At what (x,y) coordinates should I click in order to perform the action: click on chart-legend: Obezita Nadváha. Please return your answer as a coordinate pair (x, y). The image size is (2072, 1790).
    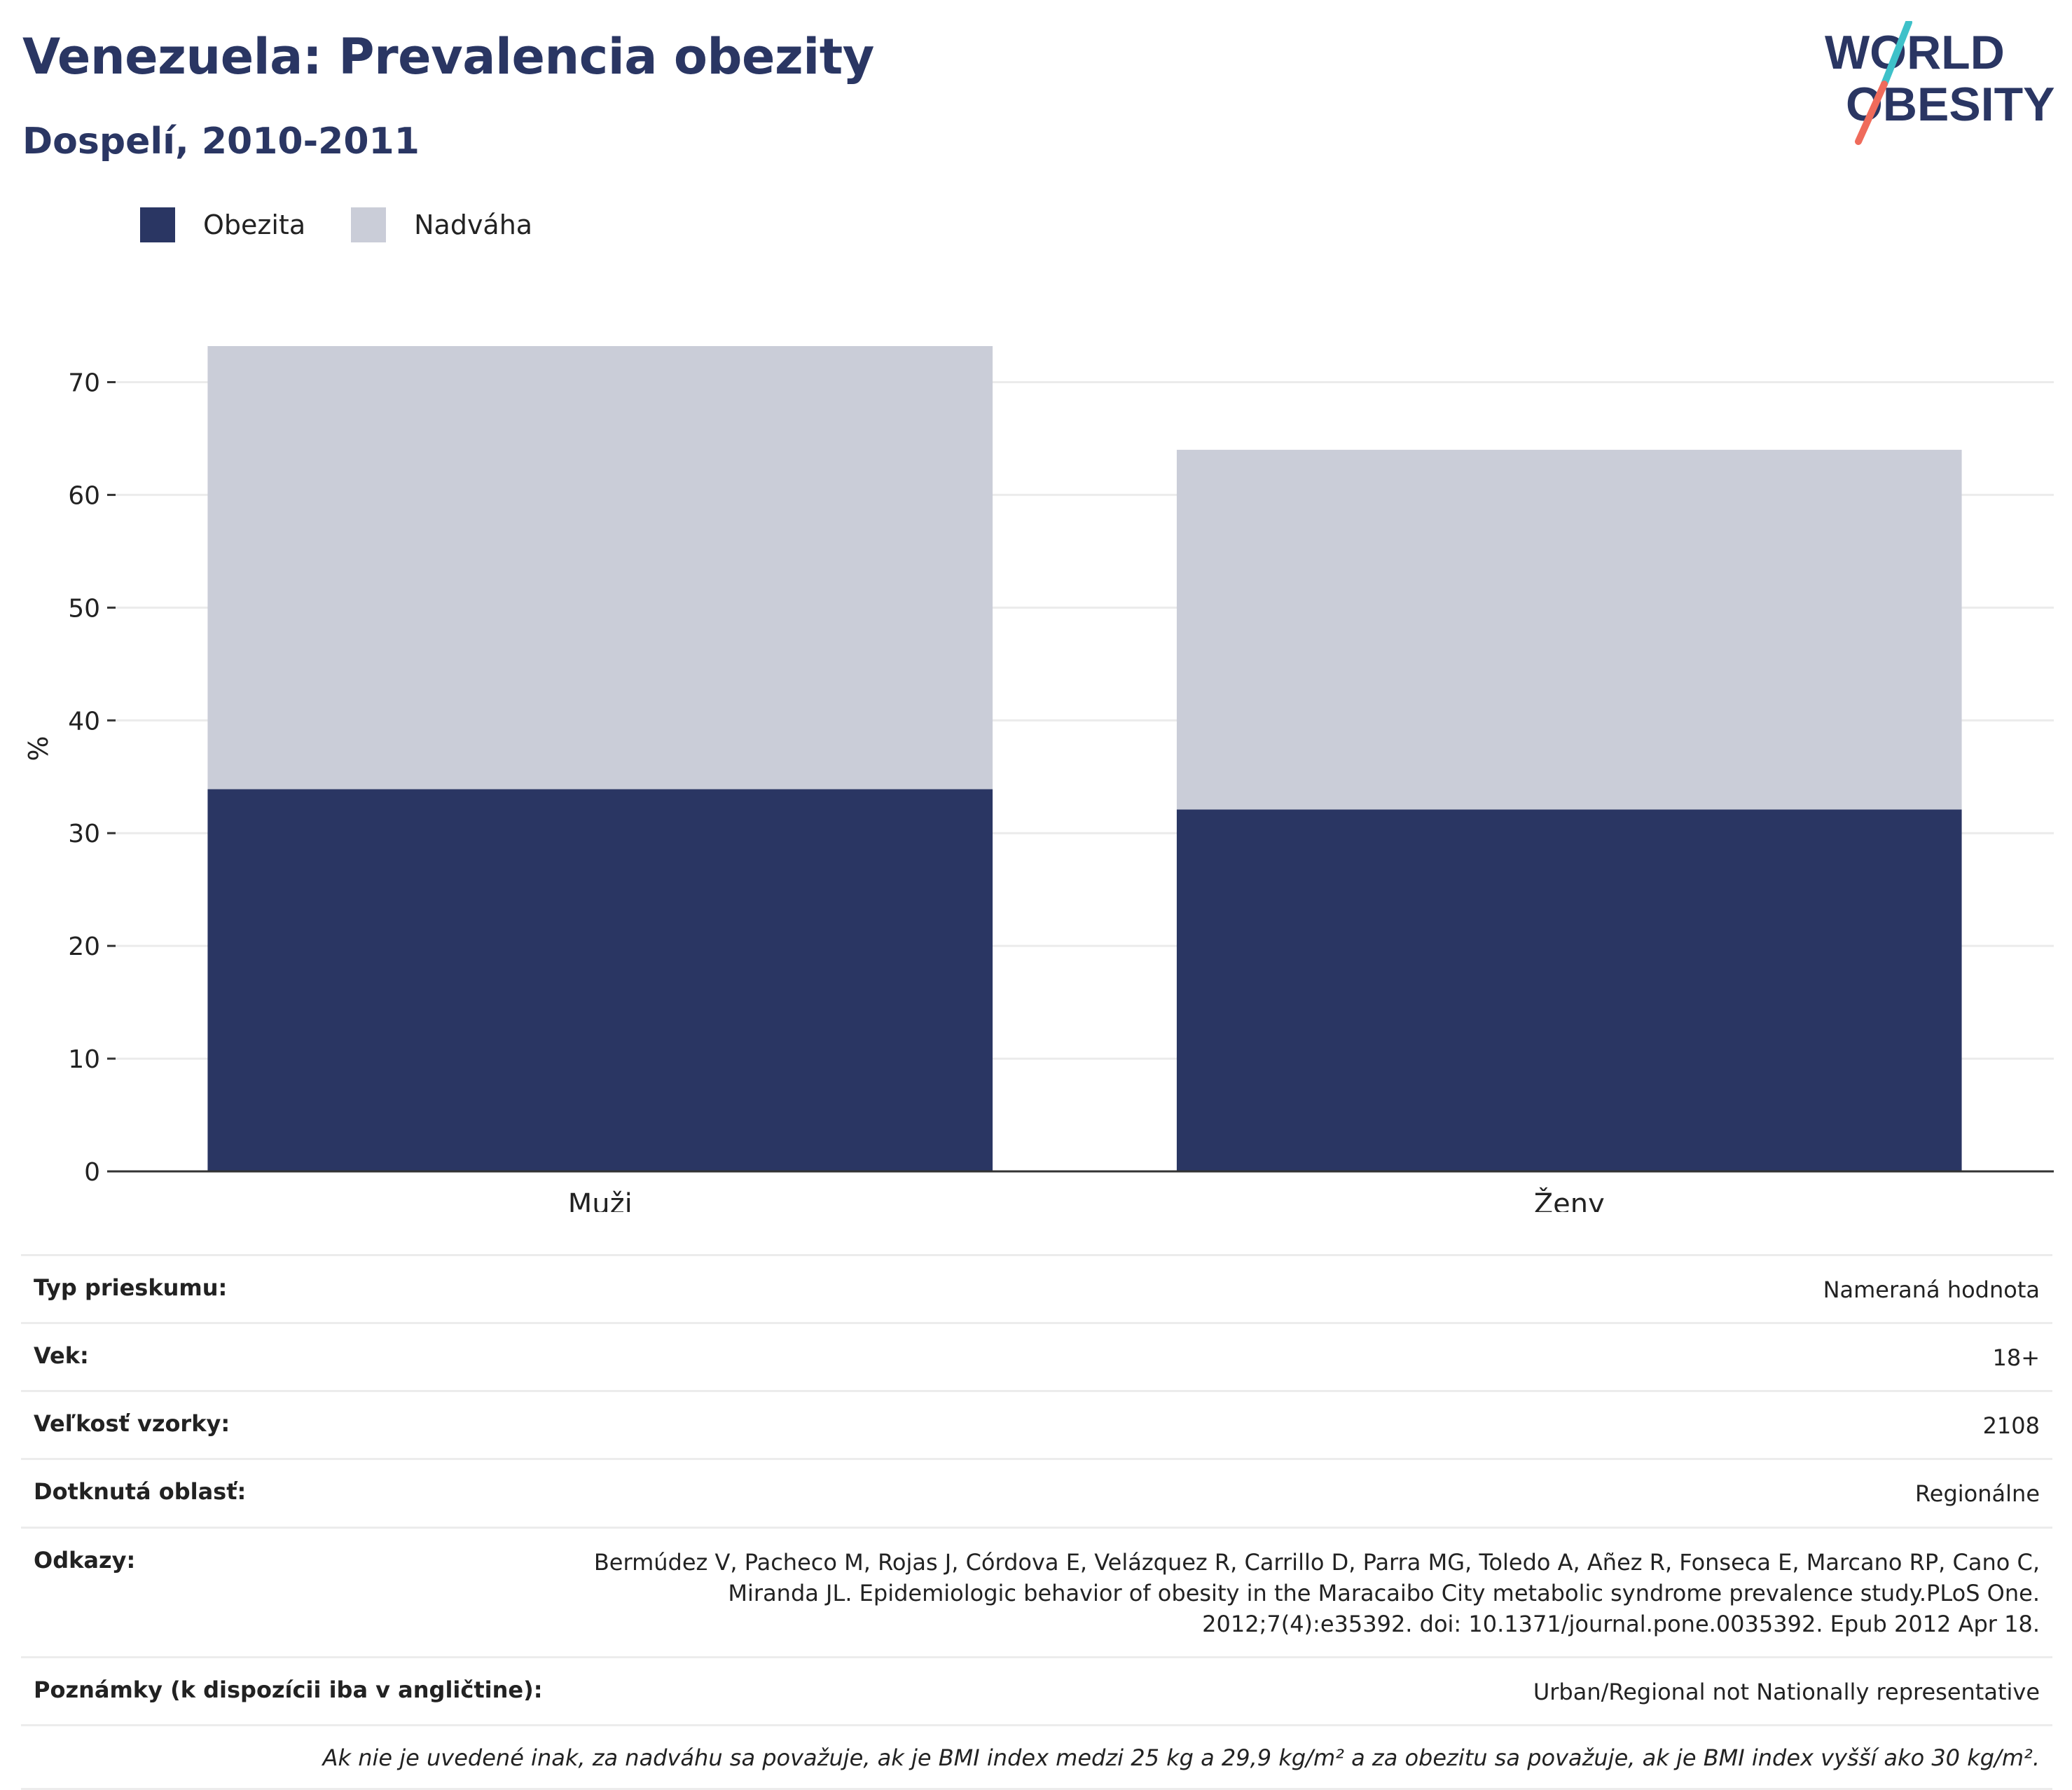
    Looking at the image, I should click on (359, 224).